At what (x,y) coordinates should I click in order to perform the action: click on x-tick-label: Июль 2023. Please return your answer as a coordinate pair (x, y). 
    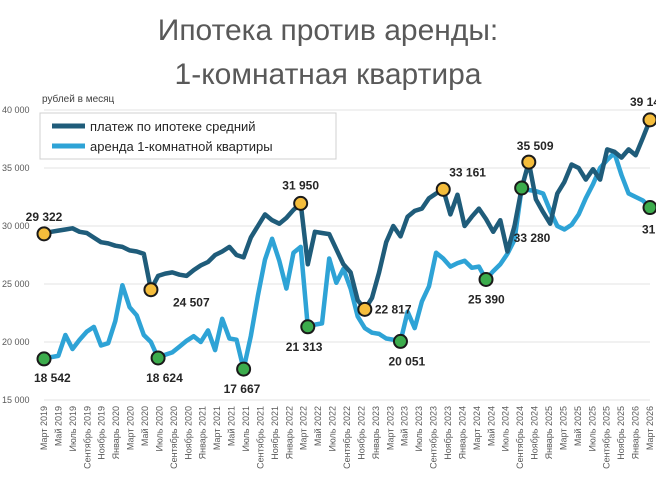
    Looking at the image, I should click on (419, 428).